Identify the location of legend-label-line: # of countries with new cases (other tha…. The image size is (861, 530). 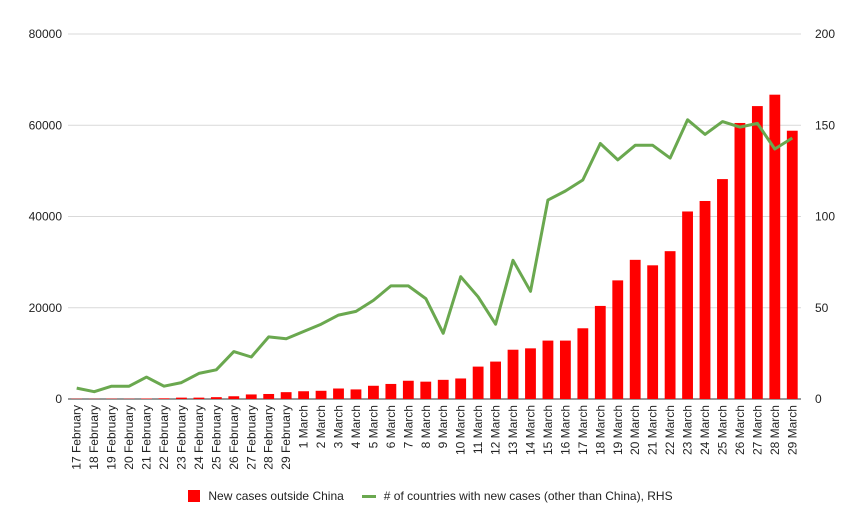
(528, 496).